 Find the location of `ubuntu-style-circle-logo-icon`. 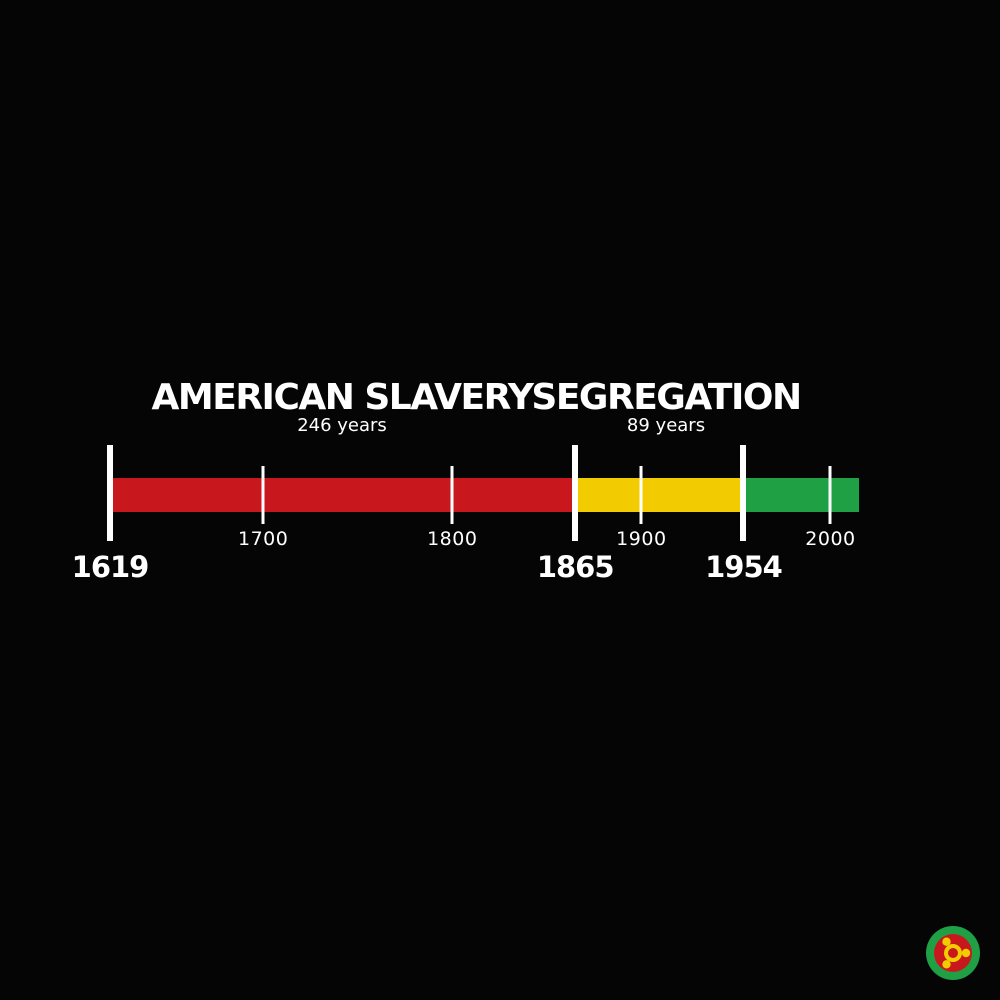

ubuntu-style-circle-logo-icon is located at coordinates (953, 953).